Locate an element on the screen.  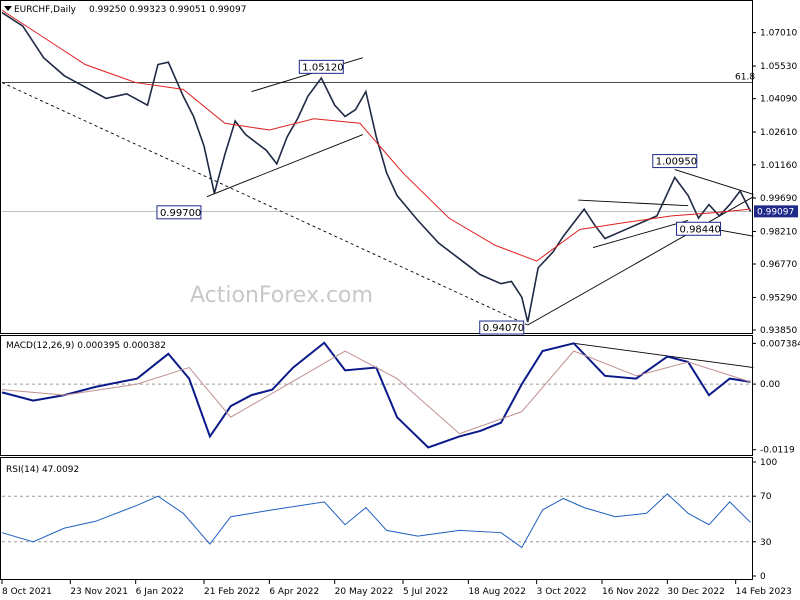
x-tick-label: 30 Dec 2022 is located at coordinates (696, 592).